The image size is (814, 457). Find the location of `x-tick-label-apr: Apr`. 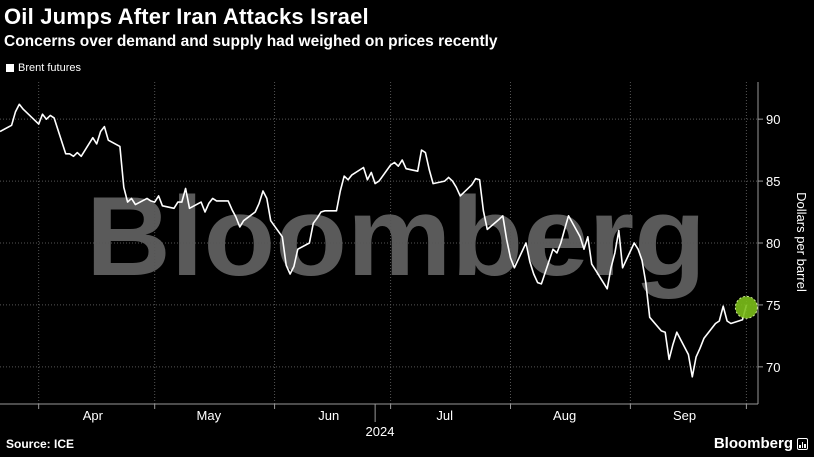

x-tick-label-apr: Apr is located at coordinates (93, 415).